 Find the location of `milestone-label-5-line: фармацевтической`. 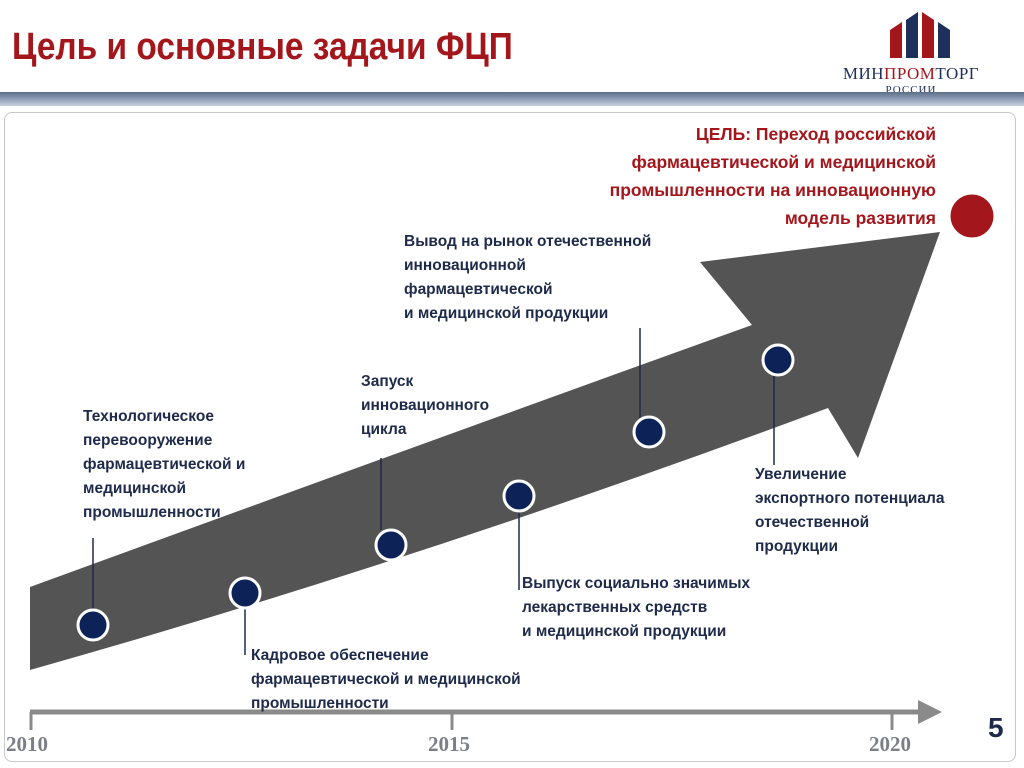

milestone-label-5-line: фармацевтической is located at coordinates (478, 289).